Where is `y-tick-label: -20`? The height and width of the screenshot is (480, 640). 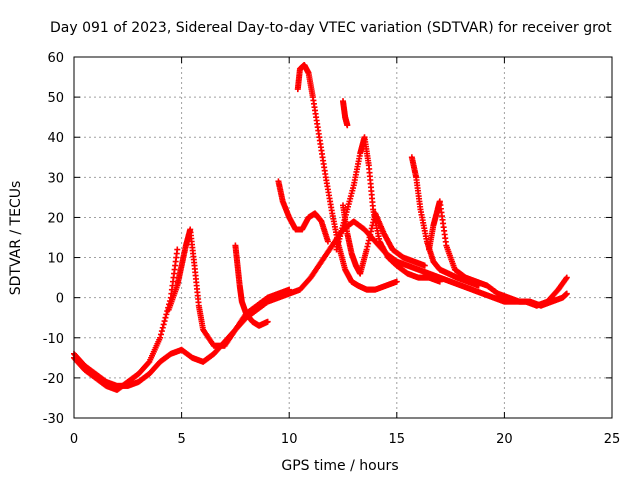 y-tick-label: -20 is located at coordinates (53, 379).